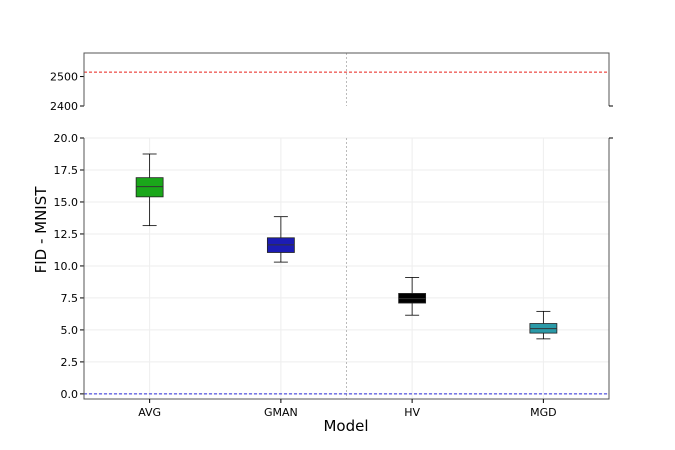 The image size is (675, 450). I want to click on lower-y-tick-label: 7.5, so click(70, 298).